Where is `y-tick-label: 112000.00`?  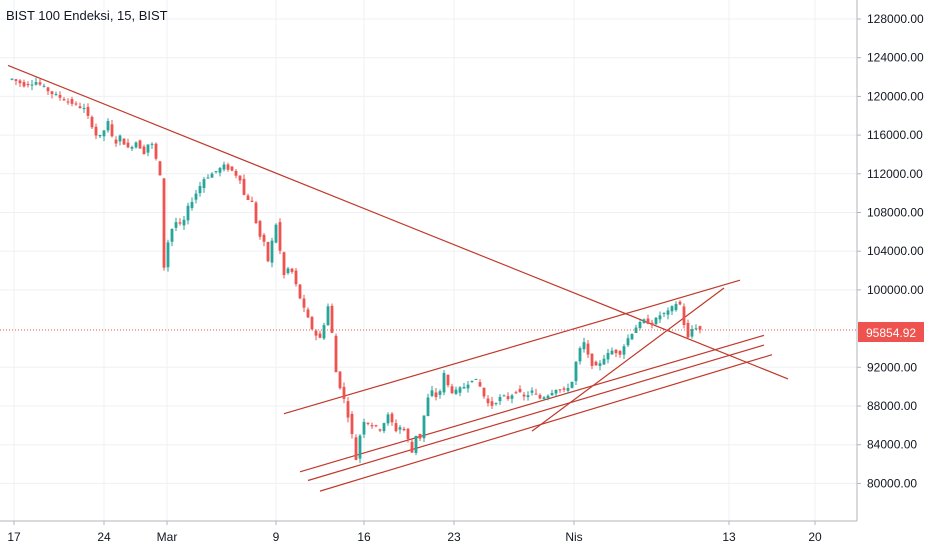 y-tick-label: 112000.00 is located at coordinates (895, 174).